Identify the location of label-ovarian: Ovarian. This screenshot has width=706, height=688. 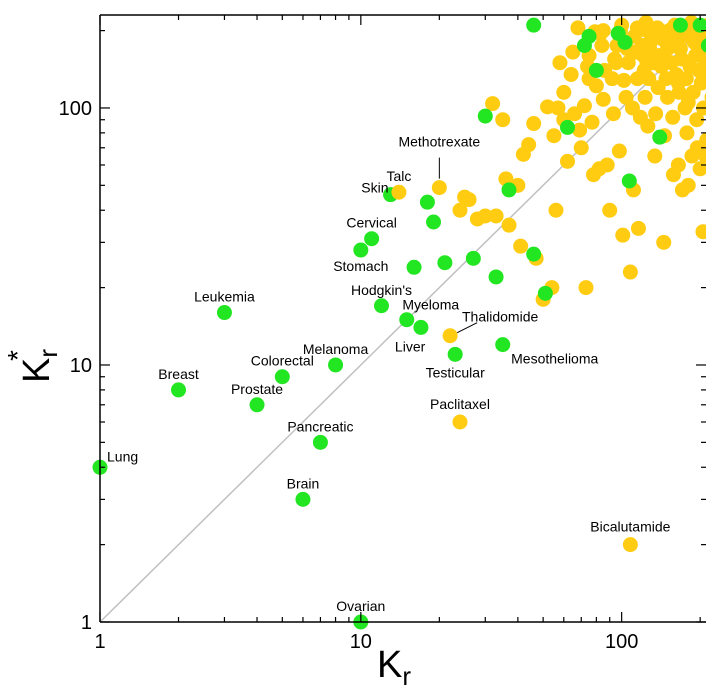
(360, 606).